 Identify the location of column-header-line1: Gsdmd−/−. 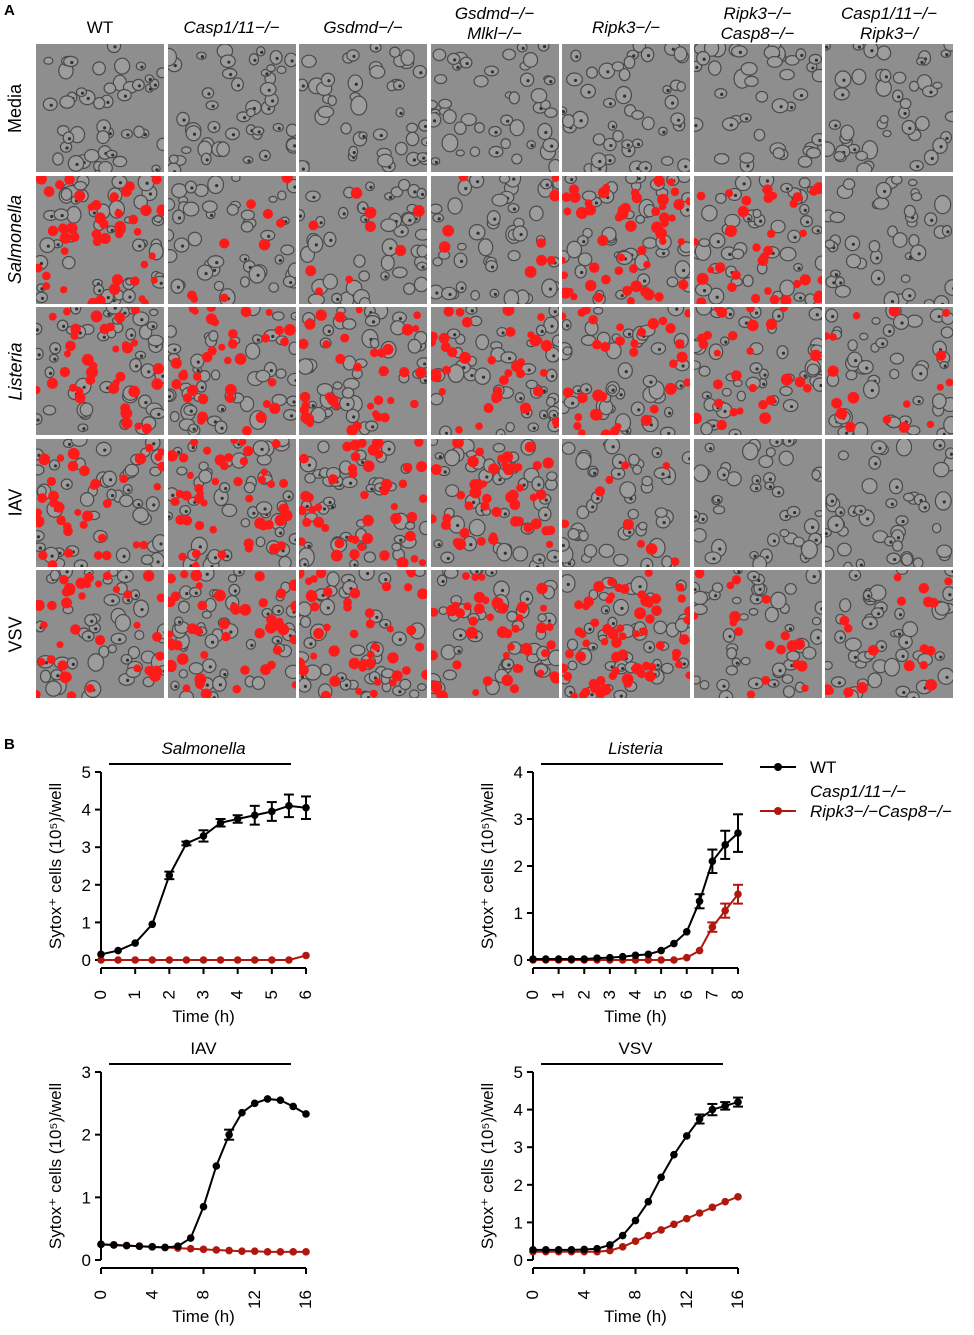
(363, 27).